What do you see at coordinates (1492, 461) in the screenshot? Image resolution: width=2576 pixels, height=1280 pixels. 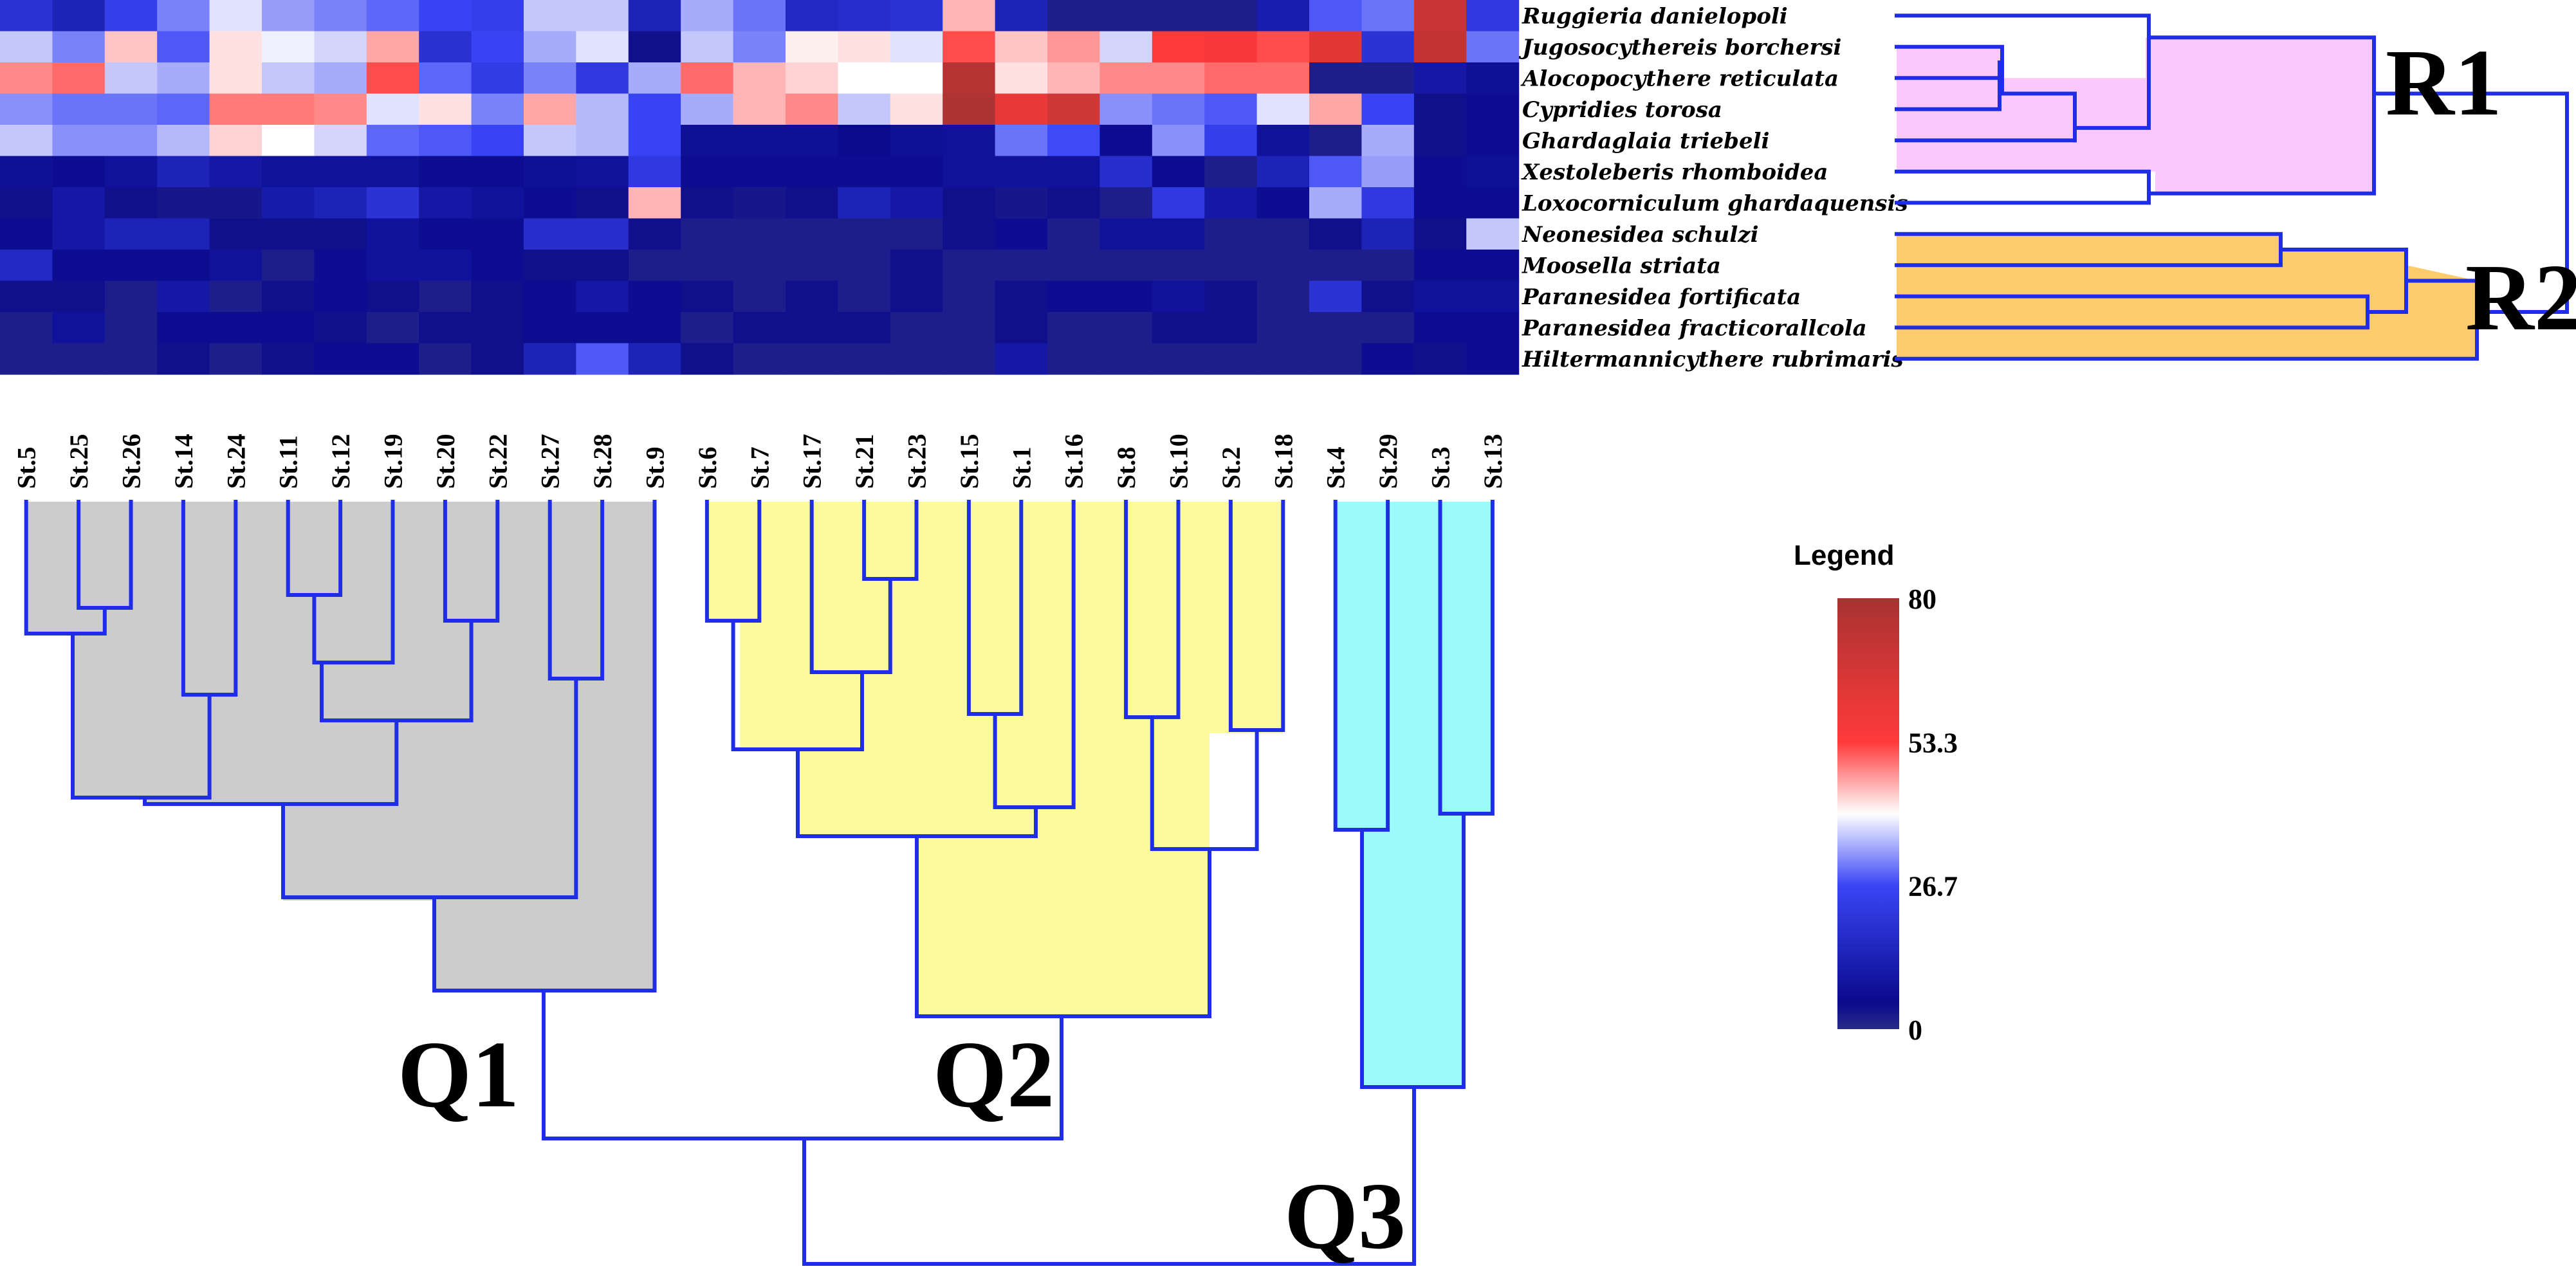 I see `station-label: St.13` at bounding box center [1492, 461].